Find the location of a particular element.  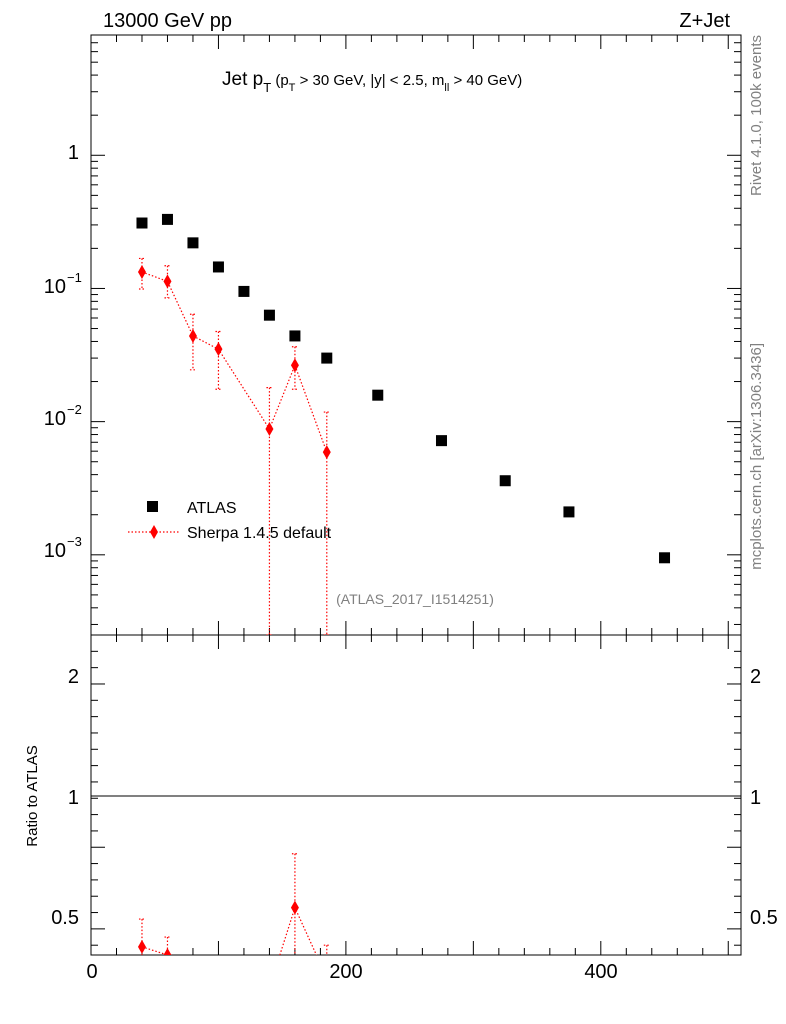

ratio-tick-label-left: 2 is located at coordinates (73, 677).